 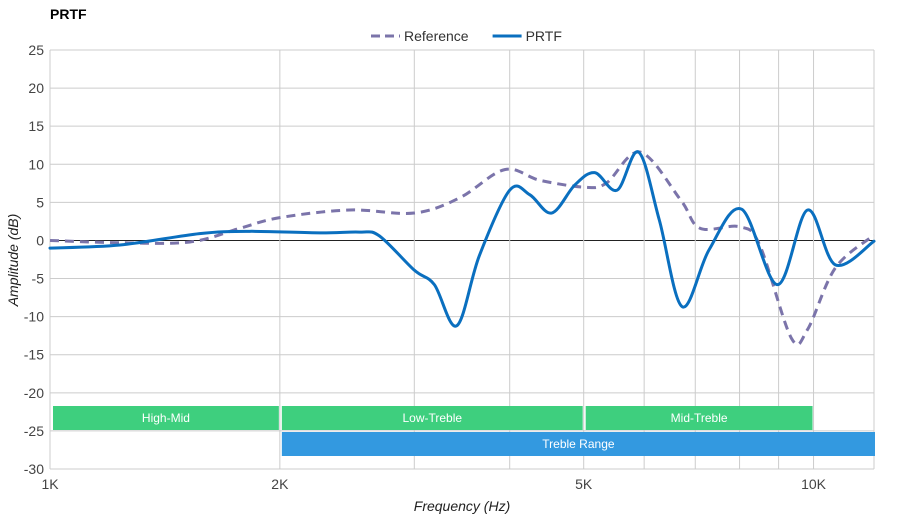 I want to click on band-mid-treble, so click(x=699, y=418).